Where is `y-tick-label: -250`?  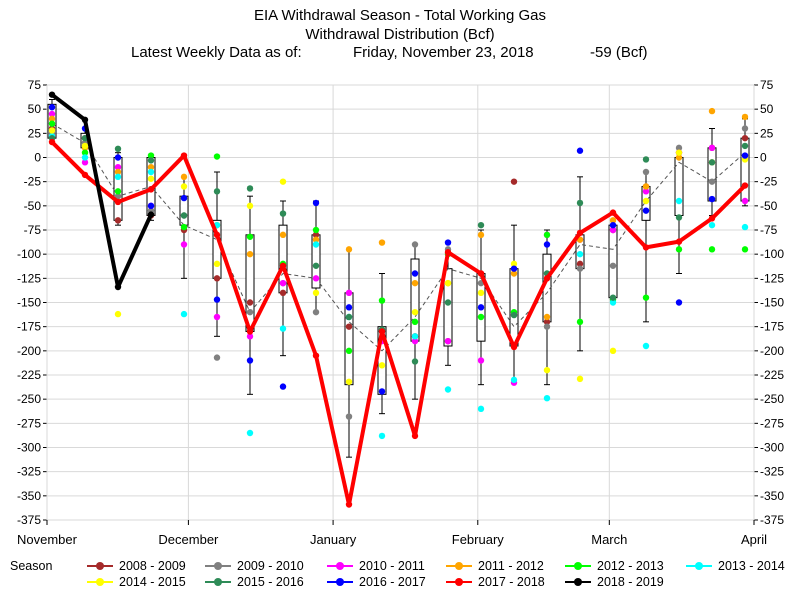
y-tick-label: -250 is located at coordinates (29, 399).